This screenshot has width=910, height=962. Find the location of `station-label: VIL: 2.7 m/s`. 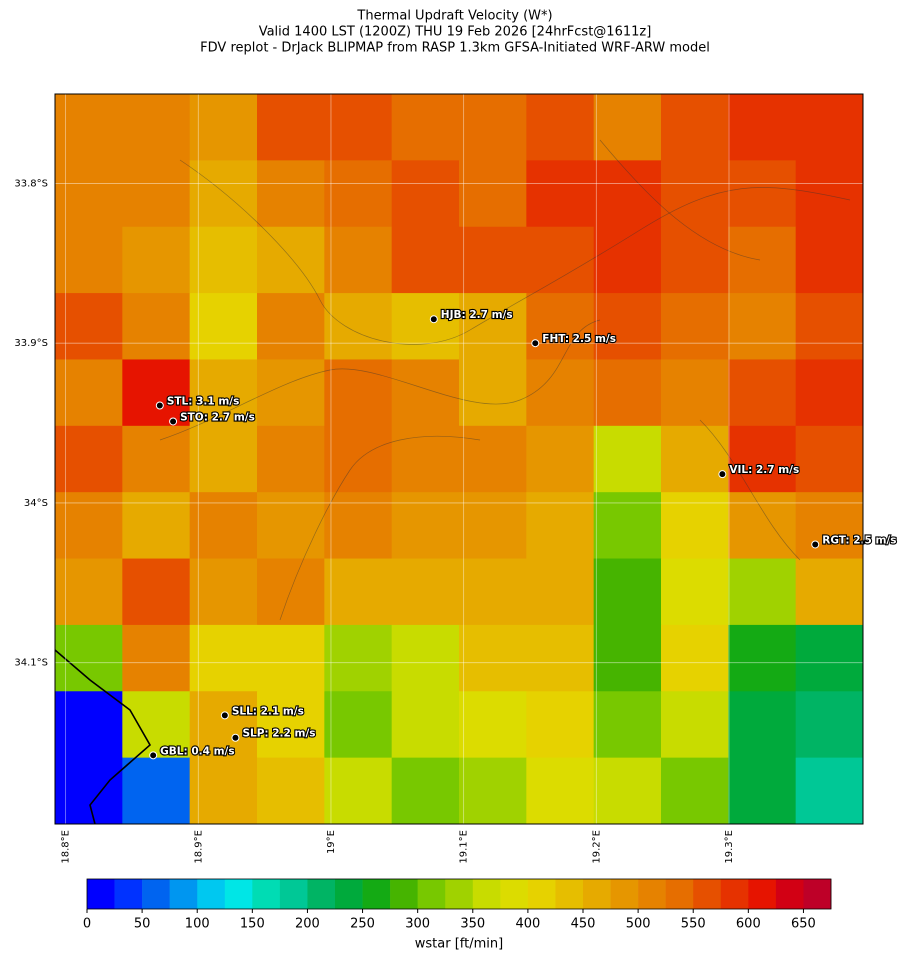

station-label: VIL: 2.7 m/s is located at coordinates (764, 470).